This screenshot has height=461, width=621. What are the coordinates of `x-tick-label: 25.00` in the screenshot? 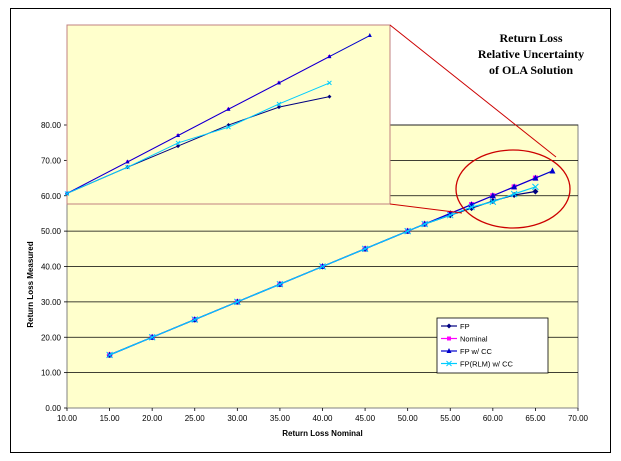 It's located at (195, 418).